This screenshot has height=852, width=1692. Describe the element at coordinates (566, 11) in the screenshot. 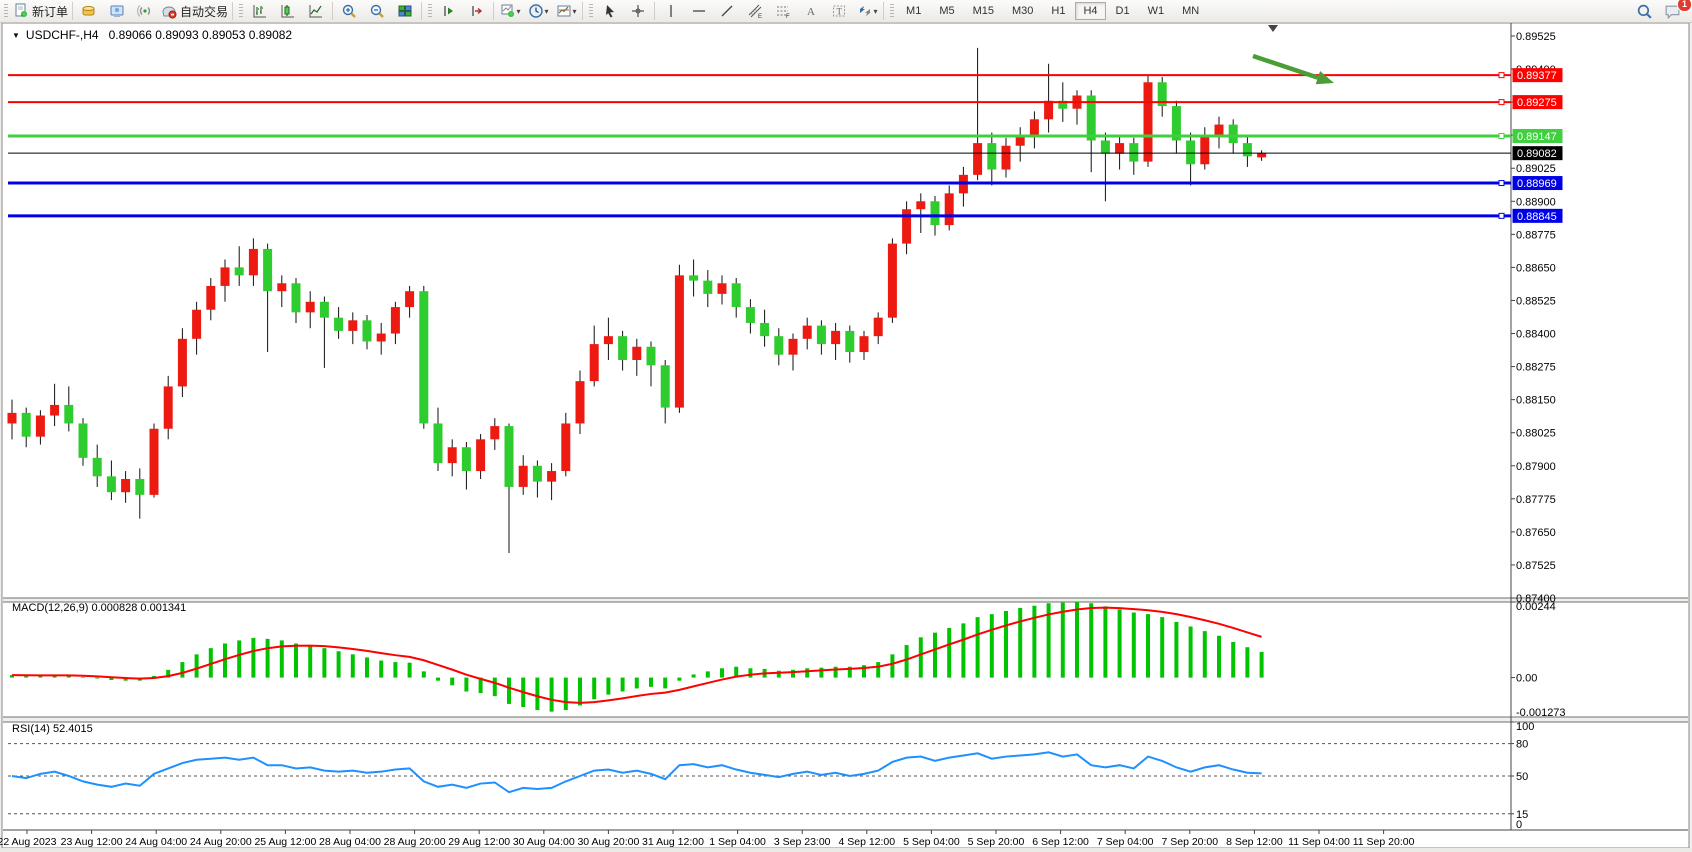

I see `templates-button: ▾` at that location.